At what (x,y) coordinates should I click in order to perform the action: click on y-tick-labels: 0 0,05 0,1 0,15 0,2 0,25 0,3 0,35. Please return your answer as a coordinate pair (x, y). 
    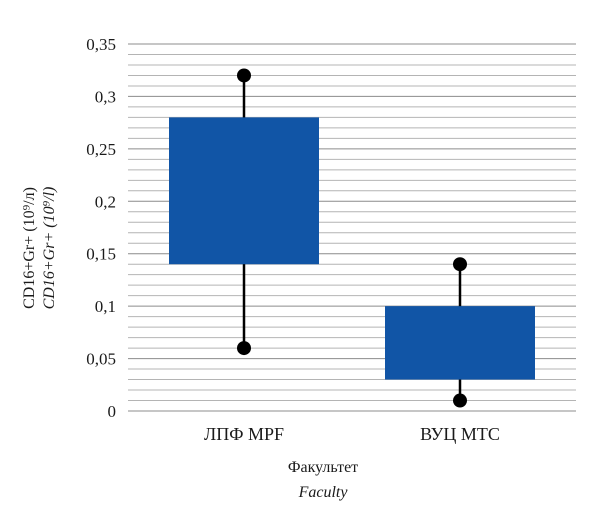
    Looking at the image, I should click on (101, 228).